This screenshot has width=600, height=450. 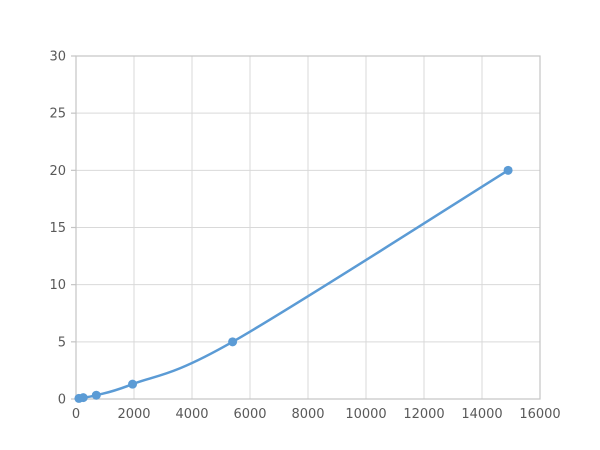 What do you see at coordinates (57, 57) in the screenshot?
I see `y-tick-label: 30` at bounding box center [57, 57].